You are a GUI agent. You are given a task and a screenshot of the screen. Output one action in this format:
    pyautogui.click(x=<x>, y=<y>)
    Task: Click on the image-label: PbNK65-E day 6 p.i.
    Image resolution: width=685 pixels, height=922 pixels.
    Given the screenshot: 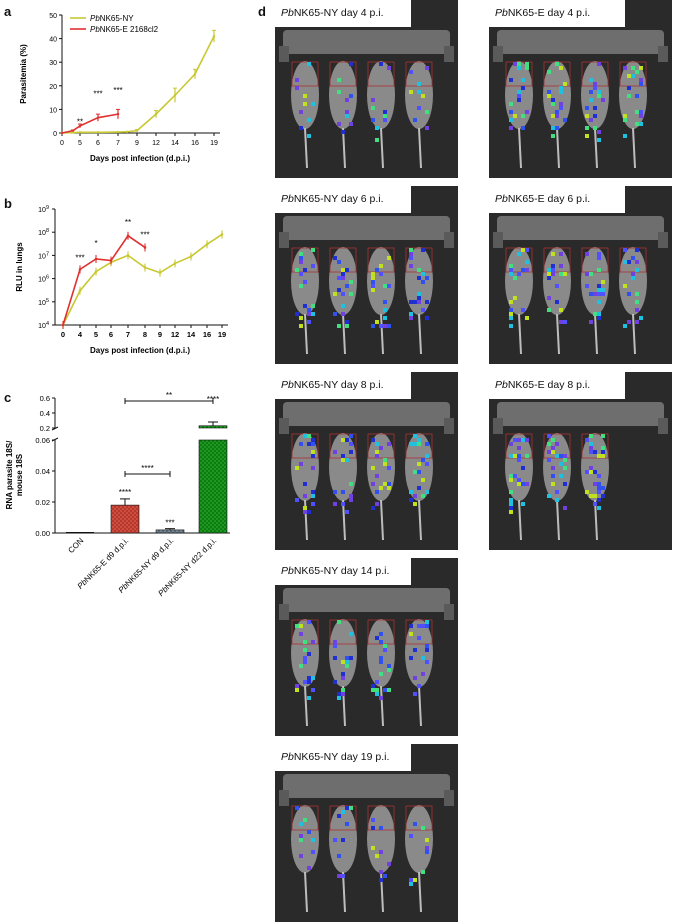 What is the action you would take?
    pyautogui.click(x=557, y=199)
    